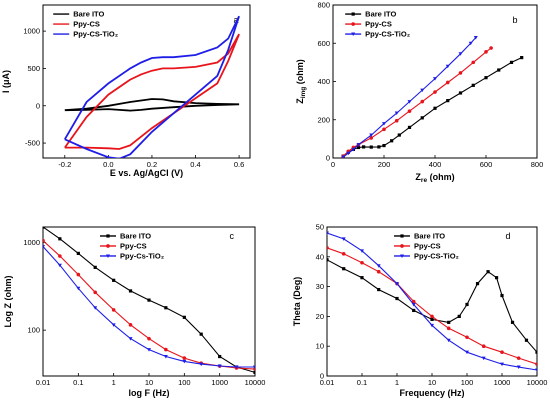  I want to click on y-axis-label: Log Z (ohm), so click(8, 302).